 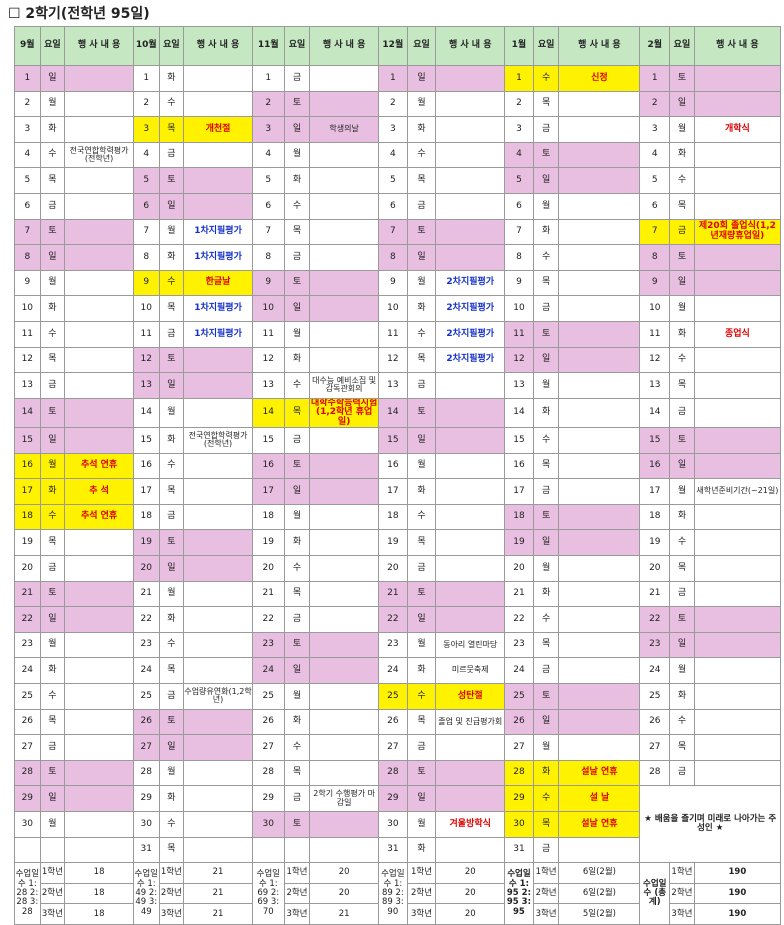 What do you see at coordinates (737, 893) in the screenshot?
I see `summary-count: 190` at bounding box center [737, 893].